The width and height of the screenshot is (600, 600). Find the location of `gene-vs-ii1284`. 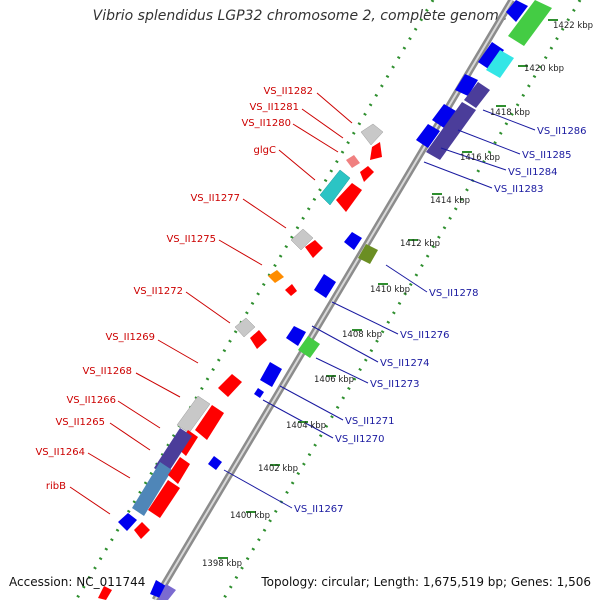

gene-vs-ii1284 is located at coordinates (428, 136).